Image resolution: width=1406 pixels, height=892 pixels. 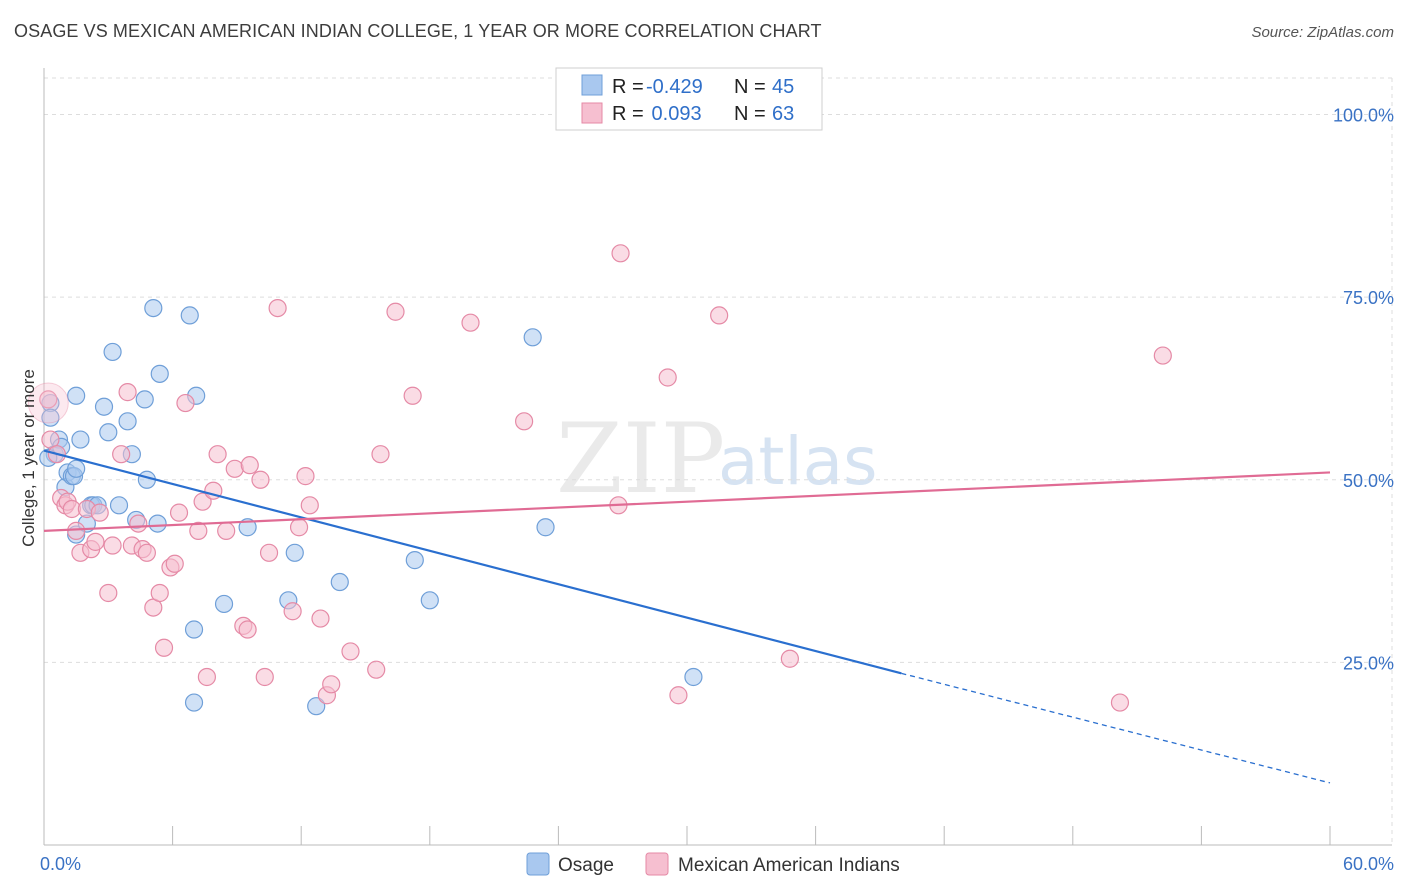 What do you see at coordinates (674, 114) in the screenshot?
I see `legend-r-value: 0.093` at bounding box center [674, 114].